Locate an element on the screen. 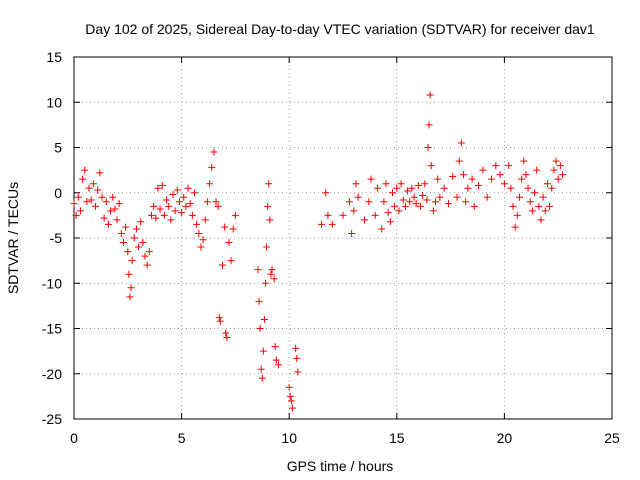 The width and height of the screenshot is (640, 480). y-axis-label: SDTVAR / TECUs is located at coordinates (13, 238).